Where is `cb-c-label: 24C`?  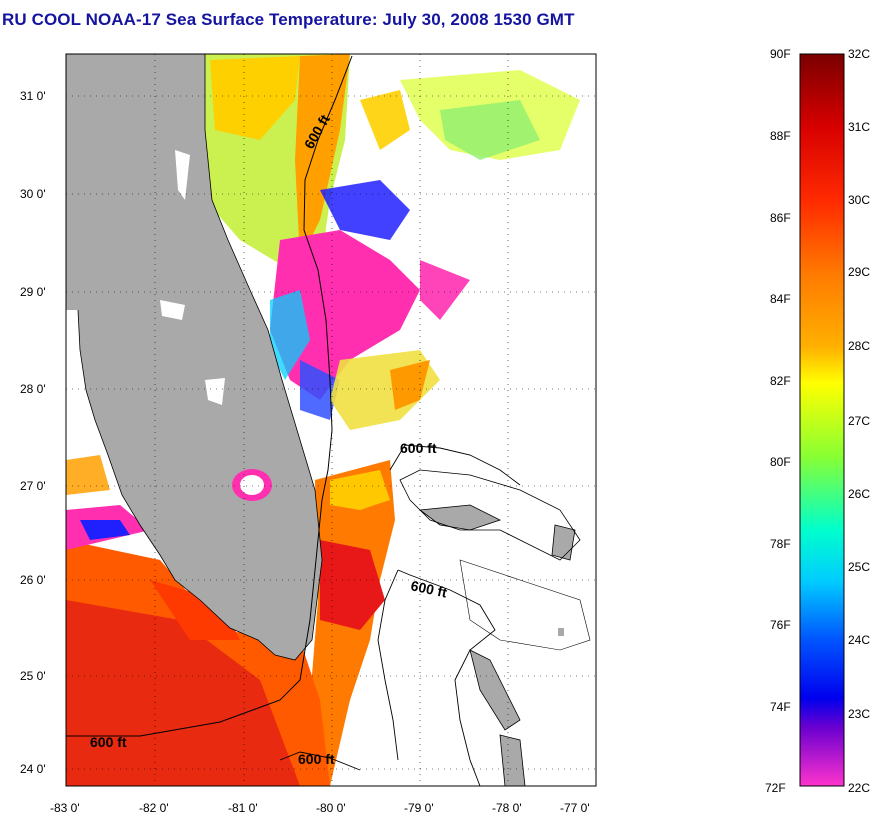 cb-c-label: 24C is located at coordinates (859, 640).